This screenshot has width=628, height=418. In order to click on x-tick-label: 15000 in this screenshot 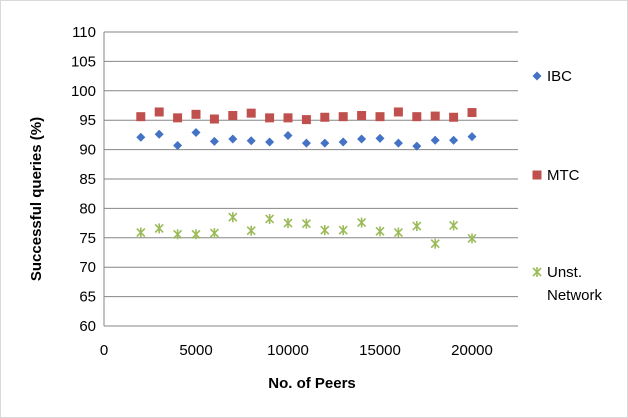, I will do `click(380, 350)`.